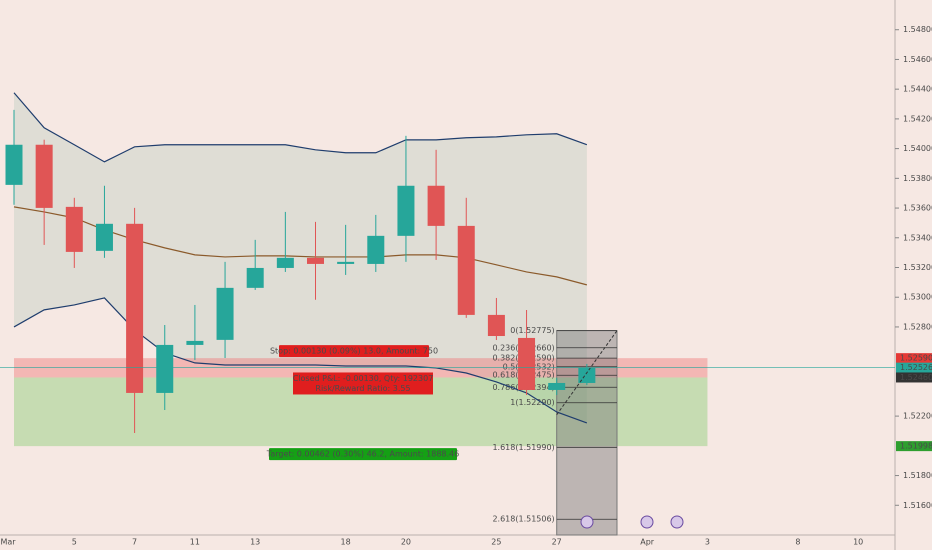 The height and width of the screenshot is (550, 932). Describe the element at coordinates (917, 208) in the screenshot. I see `y-tick-label: 1.53600` at that location.